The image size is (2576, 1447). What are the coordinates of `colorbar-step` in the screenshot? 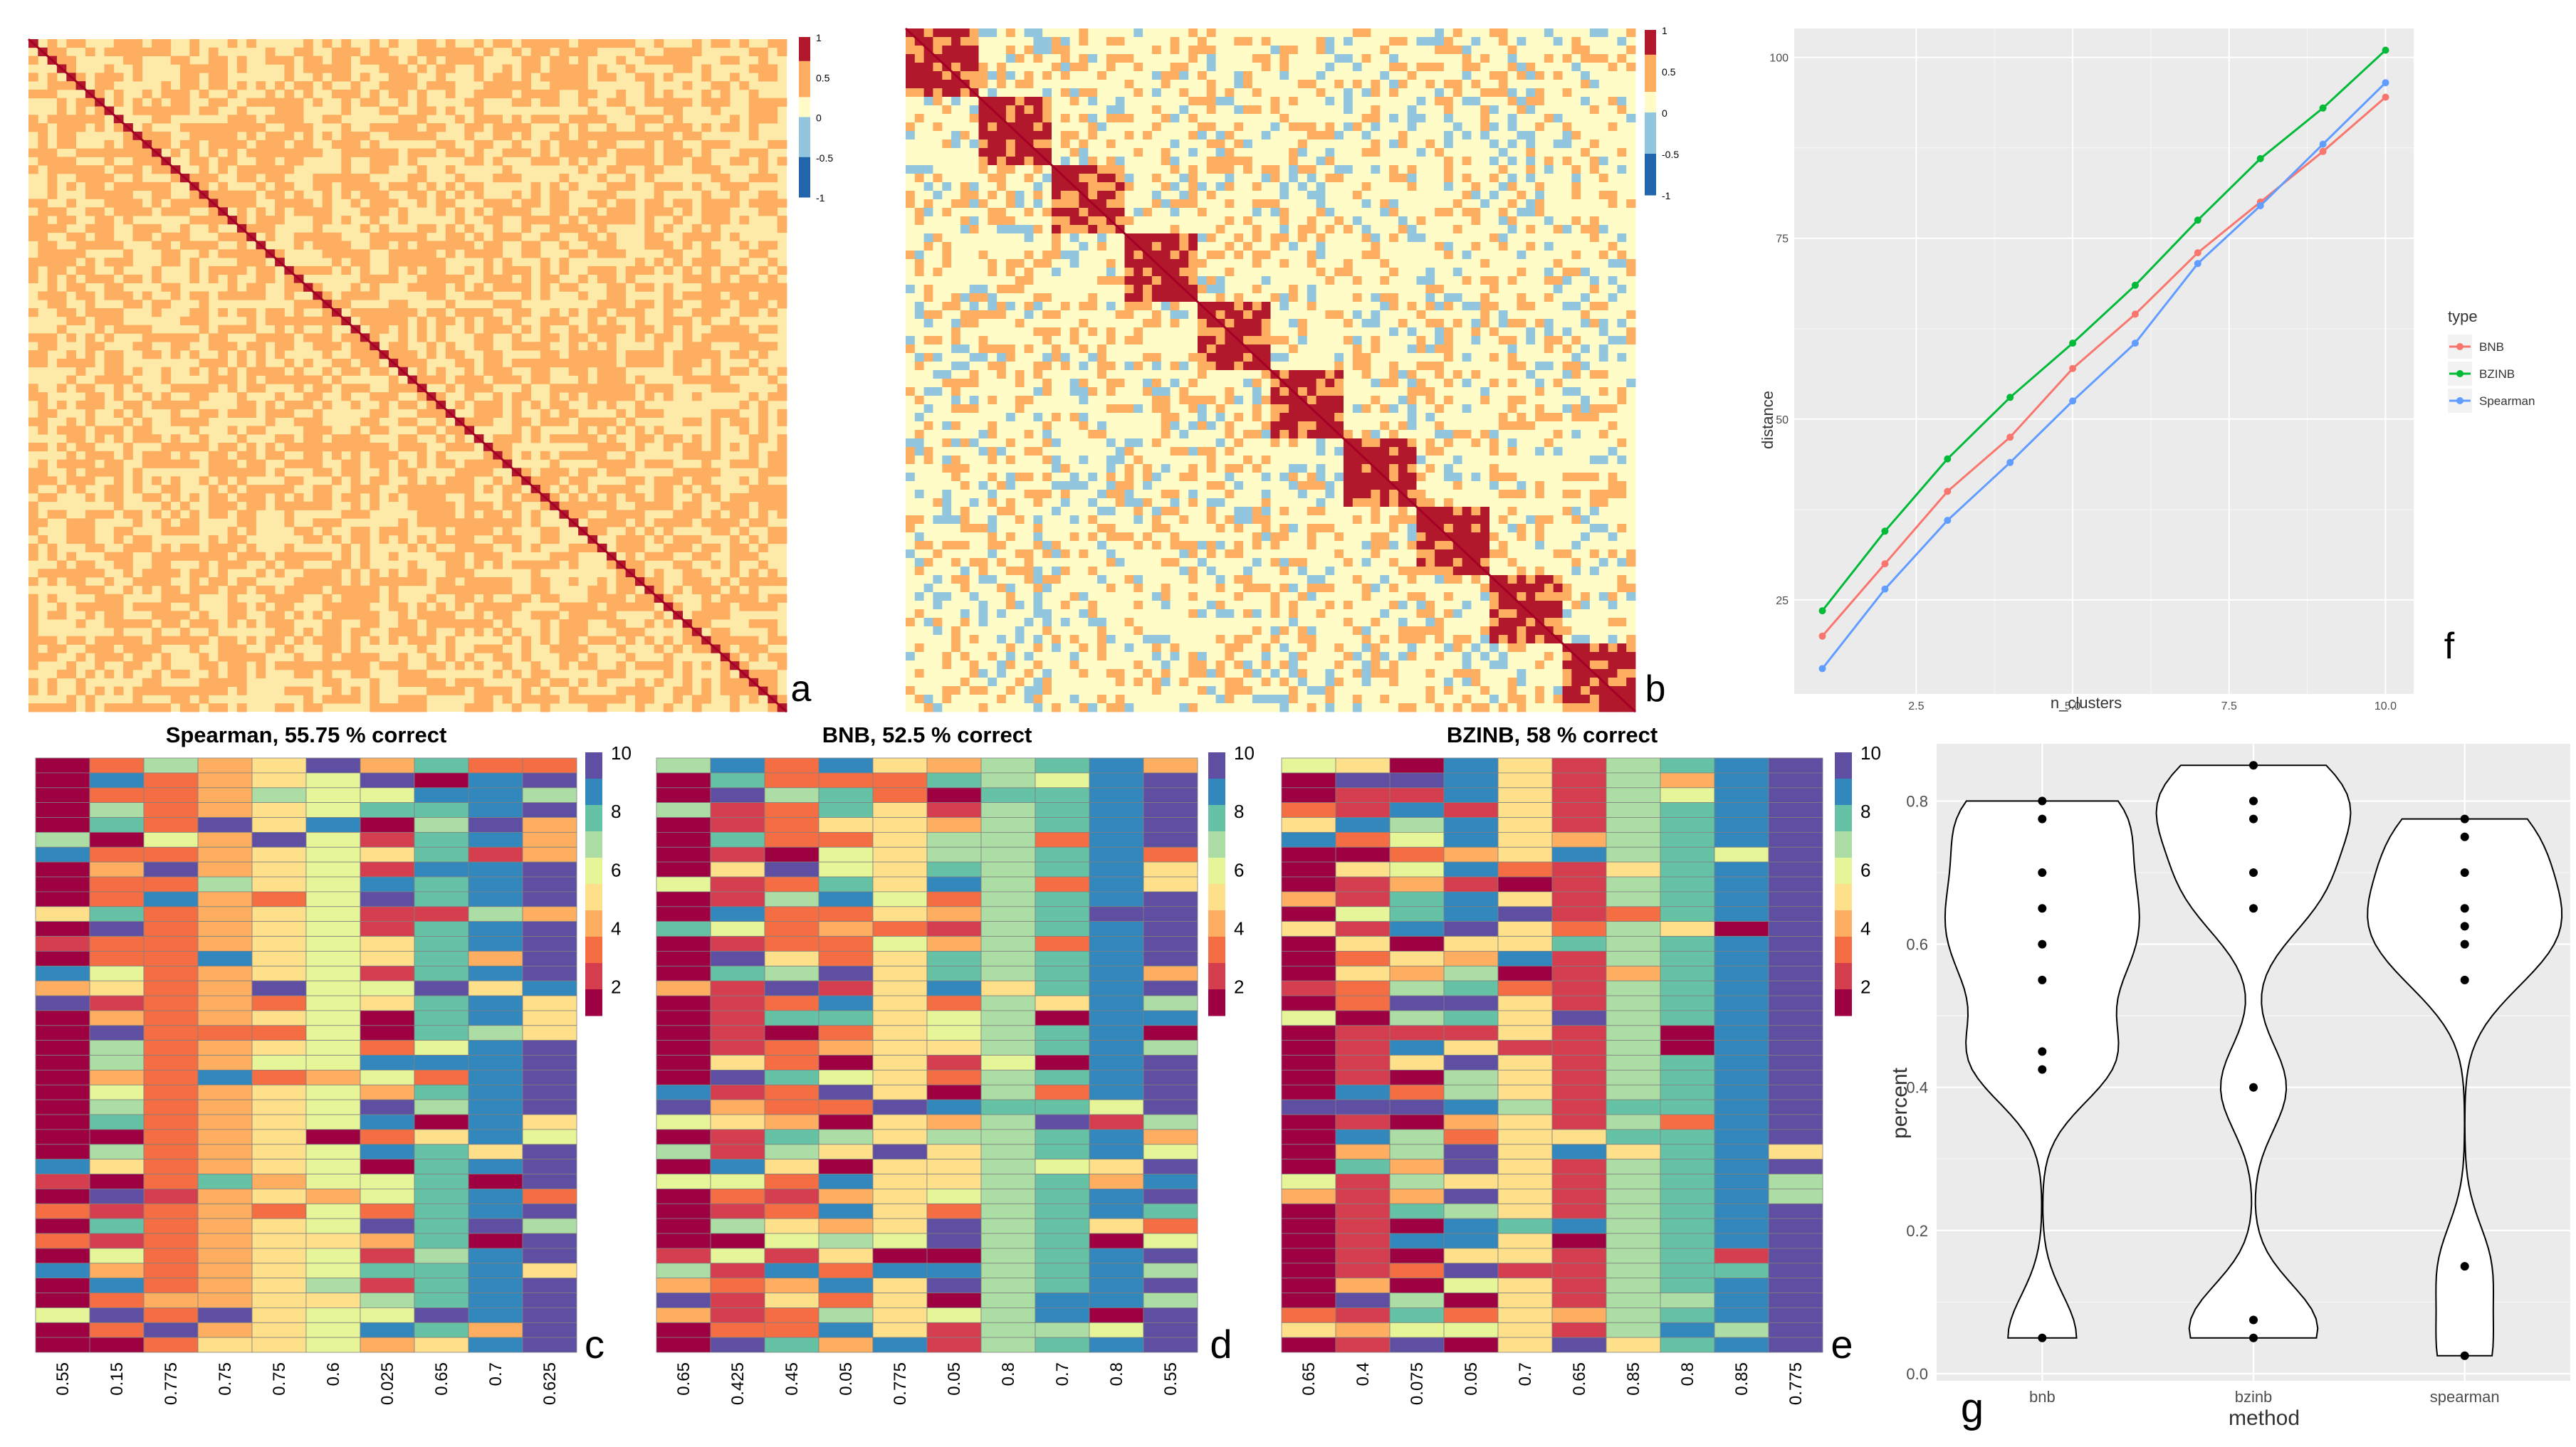 It's located at (804, 175).